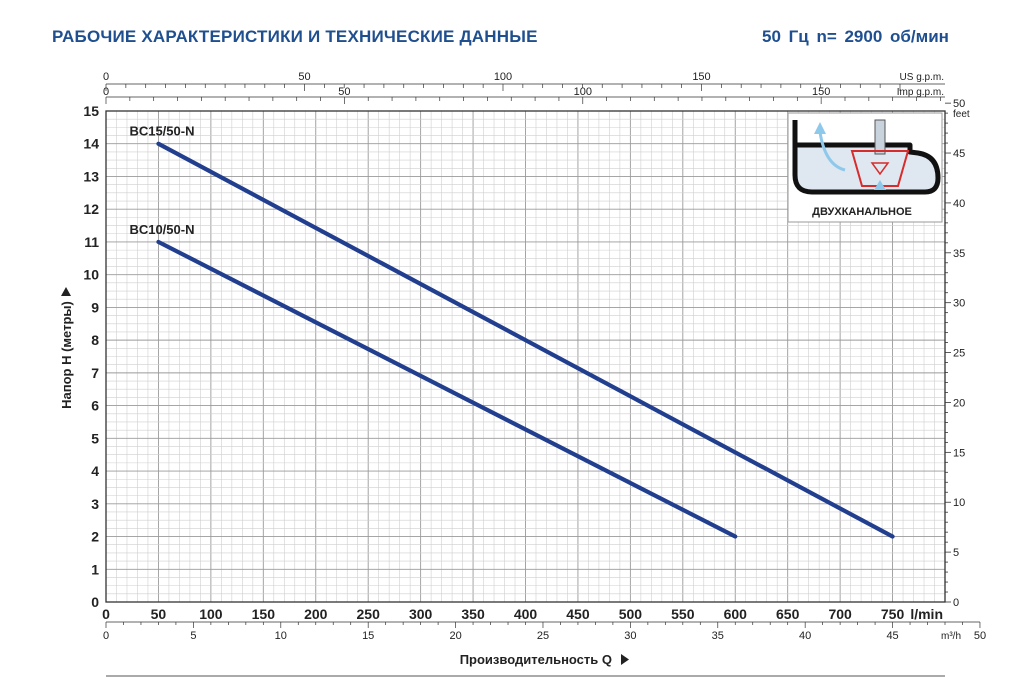  What do you see at coordinates (95, 373) in the screenshot?
I see `y-tick-label: 7` at bounding box center [95, 373].